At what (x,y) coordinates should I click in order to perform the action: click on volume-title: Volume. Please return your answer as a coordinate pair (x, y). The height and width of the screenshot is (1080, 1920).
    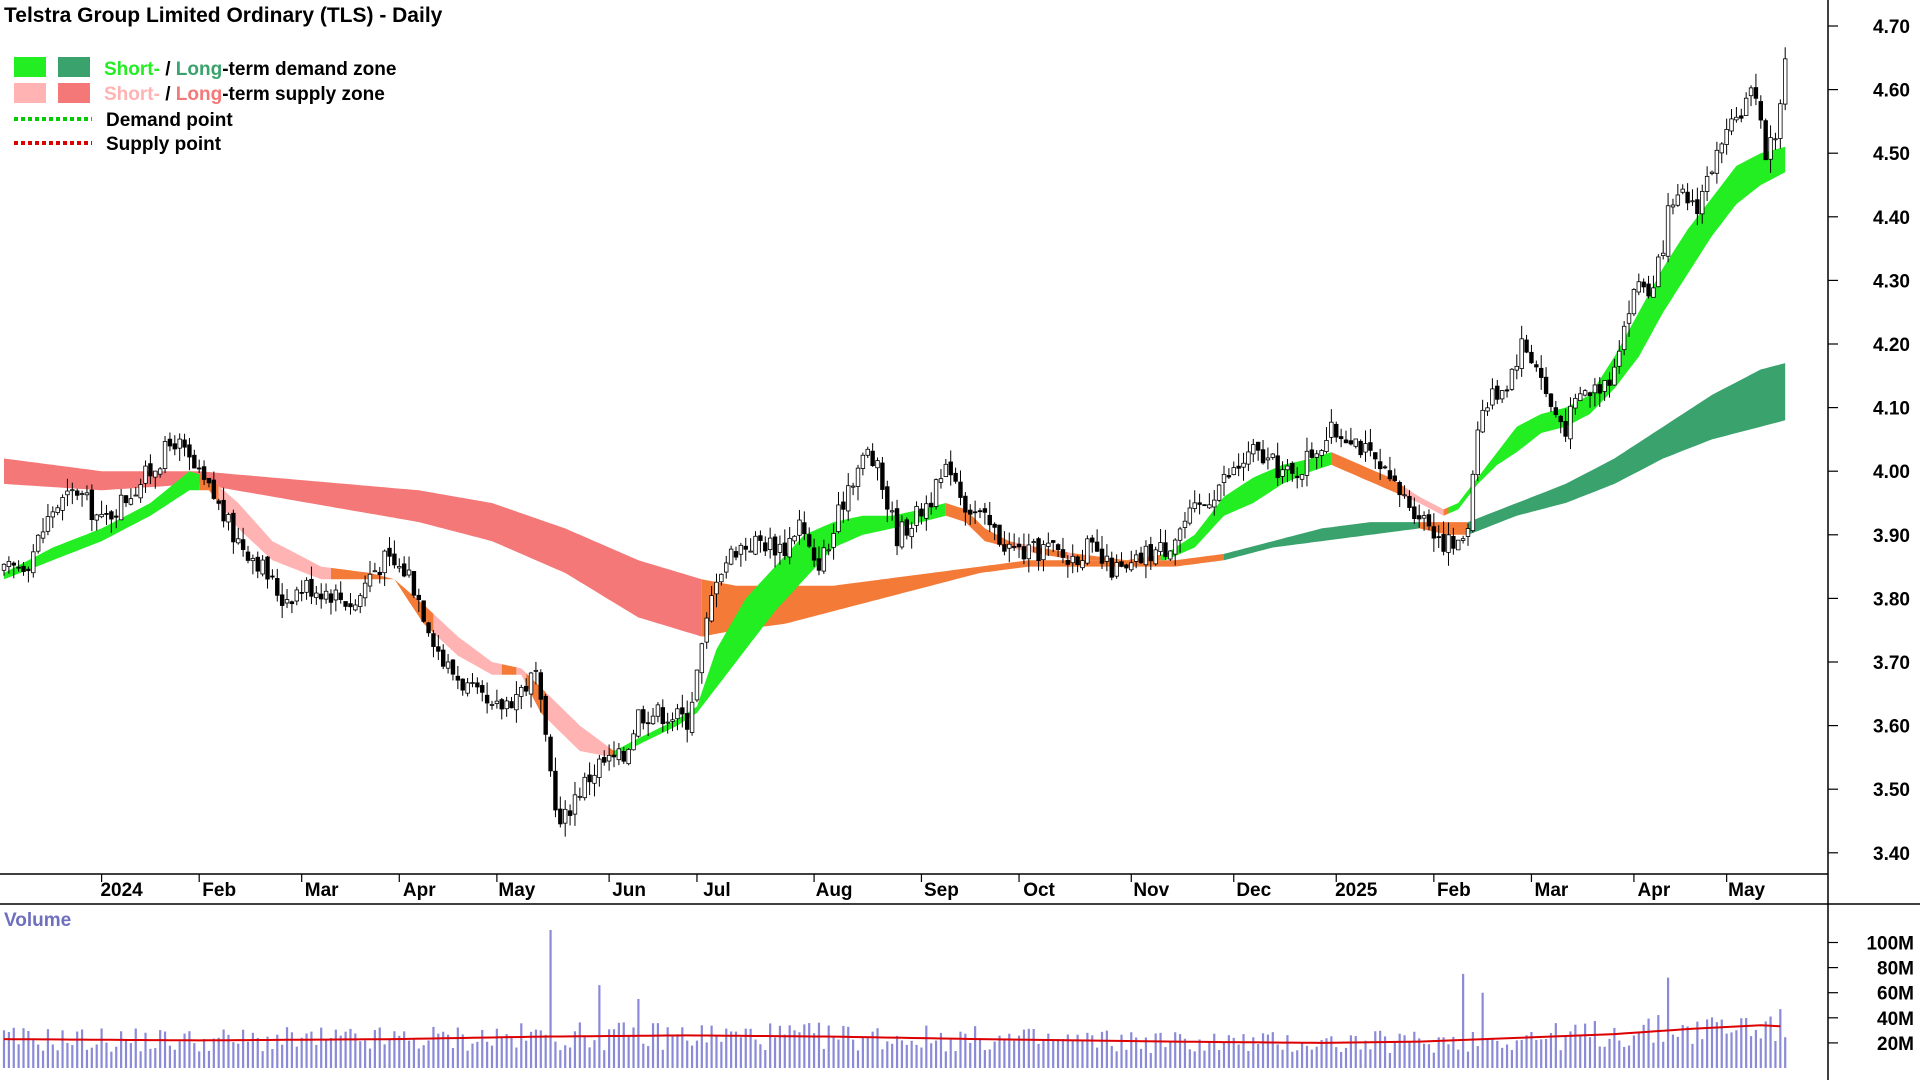
    Looking at the image, I should click on (37, 920).